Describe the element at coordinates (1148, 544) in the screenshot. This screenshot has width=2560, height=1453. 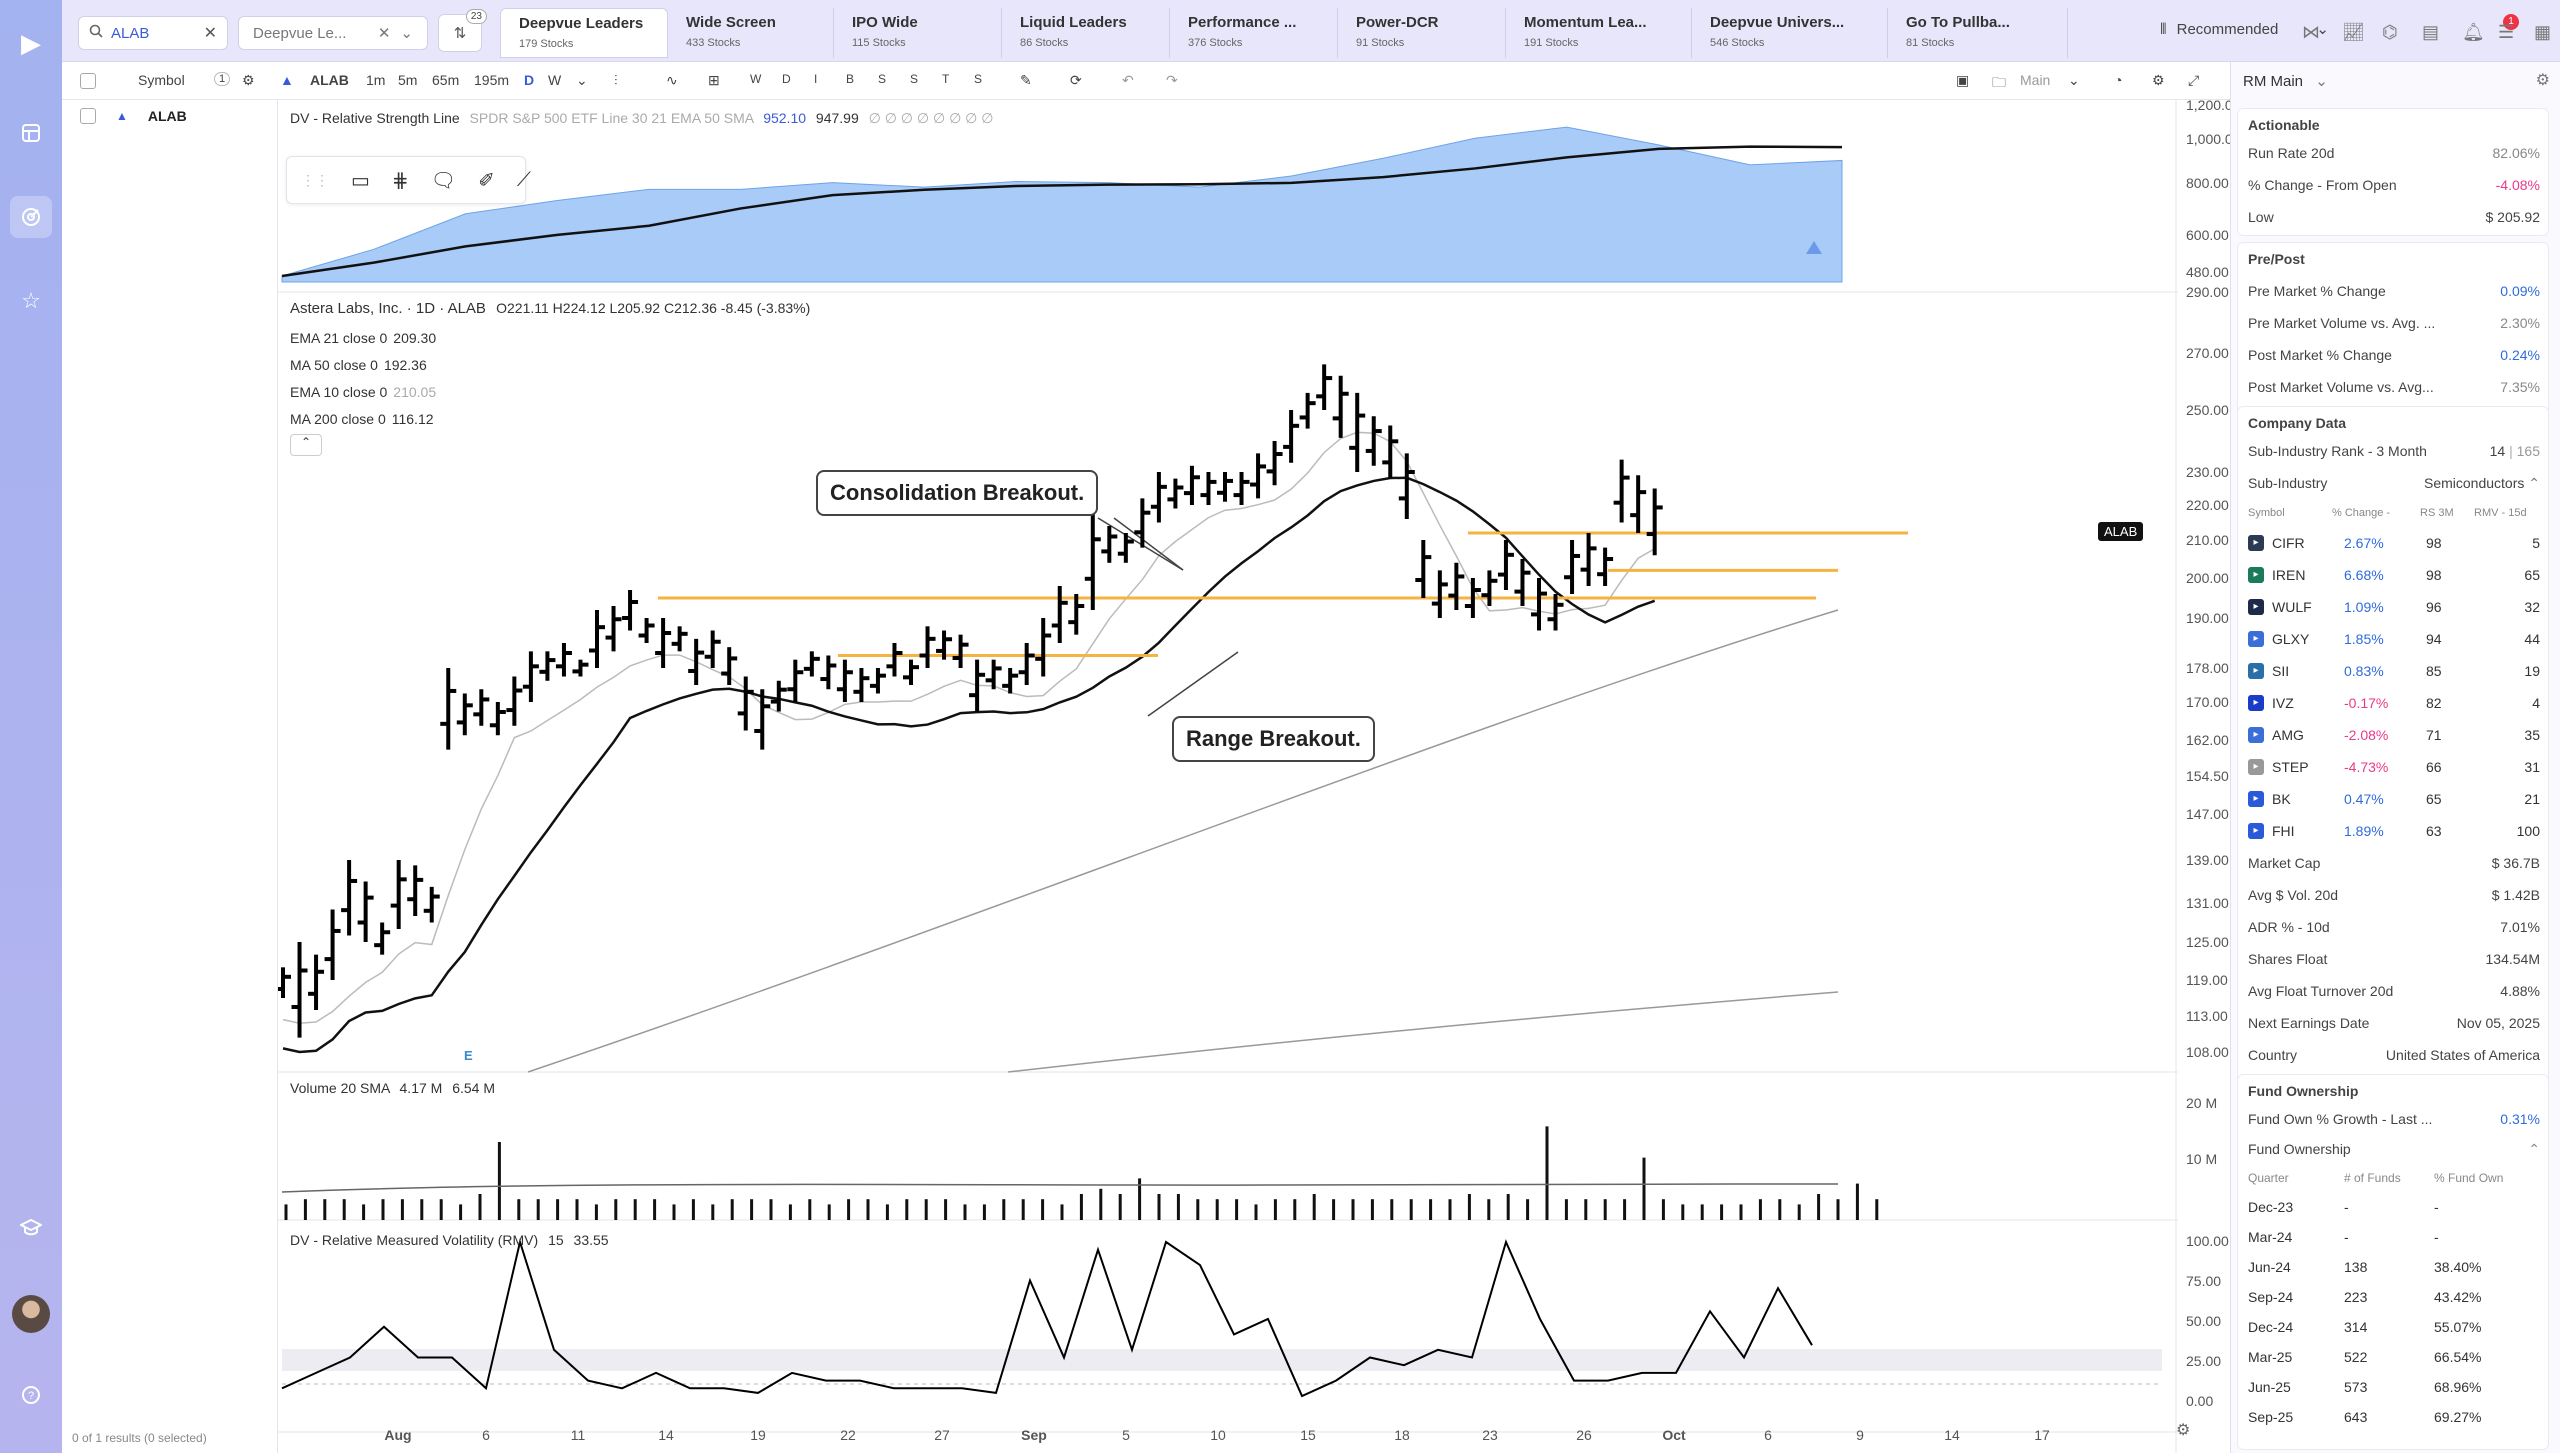
I see `callout-pointer` at that location.